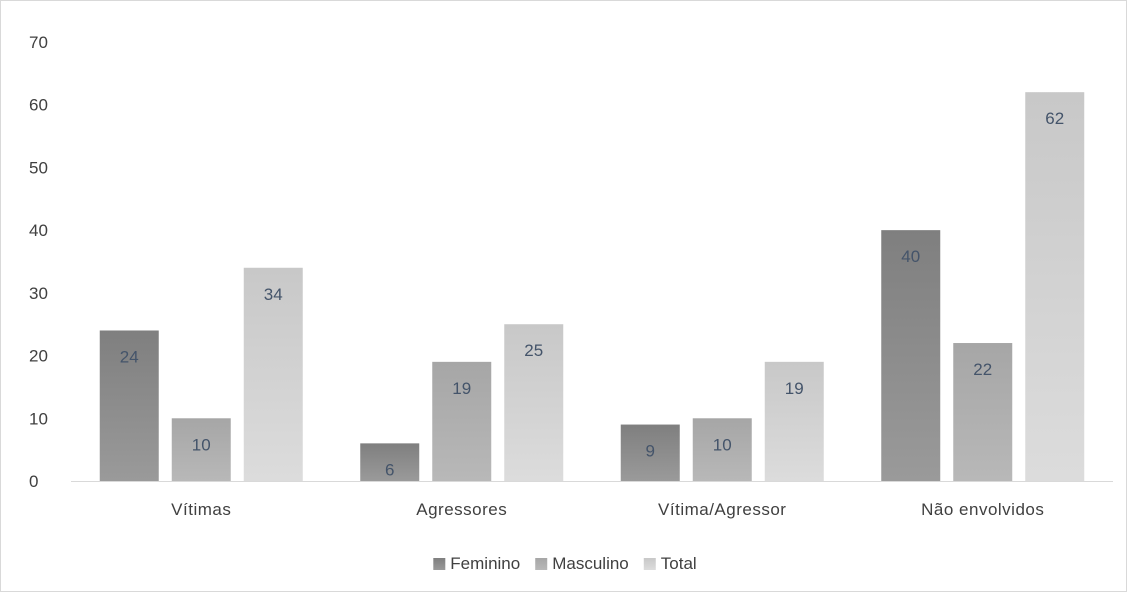  I want to click on category-label: Vítima/Agressor, so click(722, 509).